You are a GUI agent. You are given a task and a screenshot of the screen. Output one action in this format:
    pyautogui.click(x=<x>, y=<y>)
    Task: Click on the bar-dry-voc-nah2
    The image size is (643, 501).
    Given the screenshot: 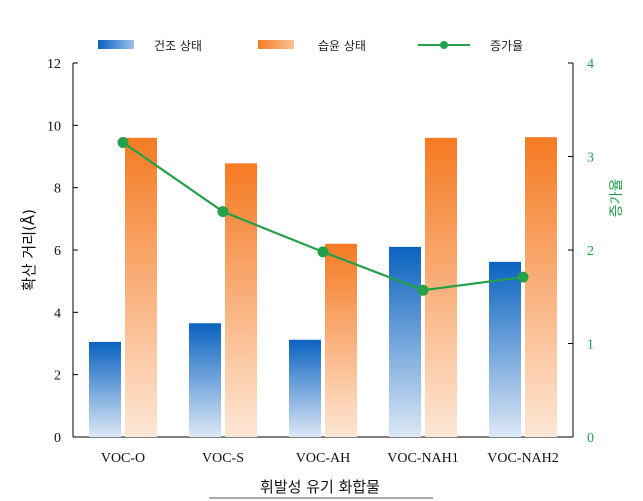 What is the action you would take?
    pyautogui.click(x=505, y=349)
    